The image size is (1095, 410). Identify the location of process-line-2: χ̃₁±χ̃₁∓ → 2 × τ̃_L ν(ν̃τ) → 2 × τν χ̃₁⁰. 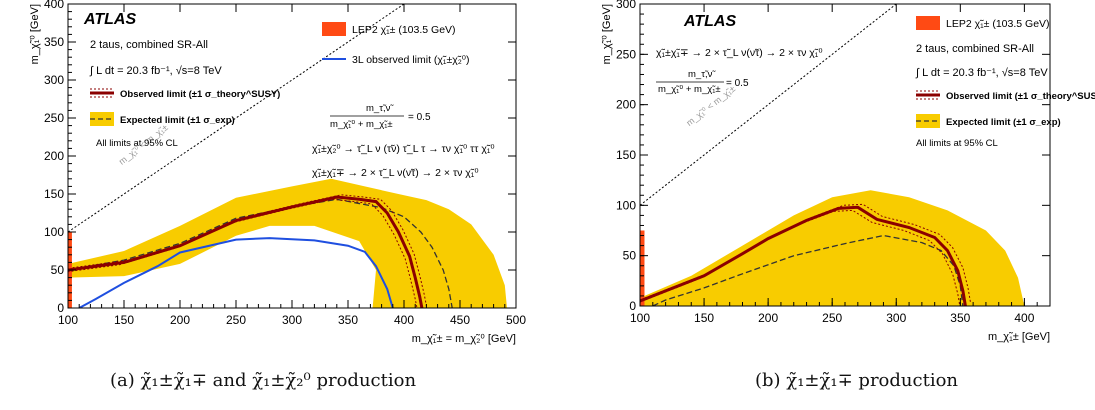
(395, 173).